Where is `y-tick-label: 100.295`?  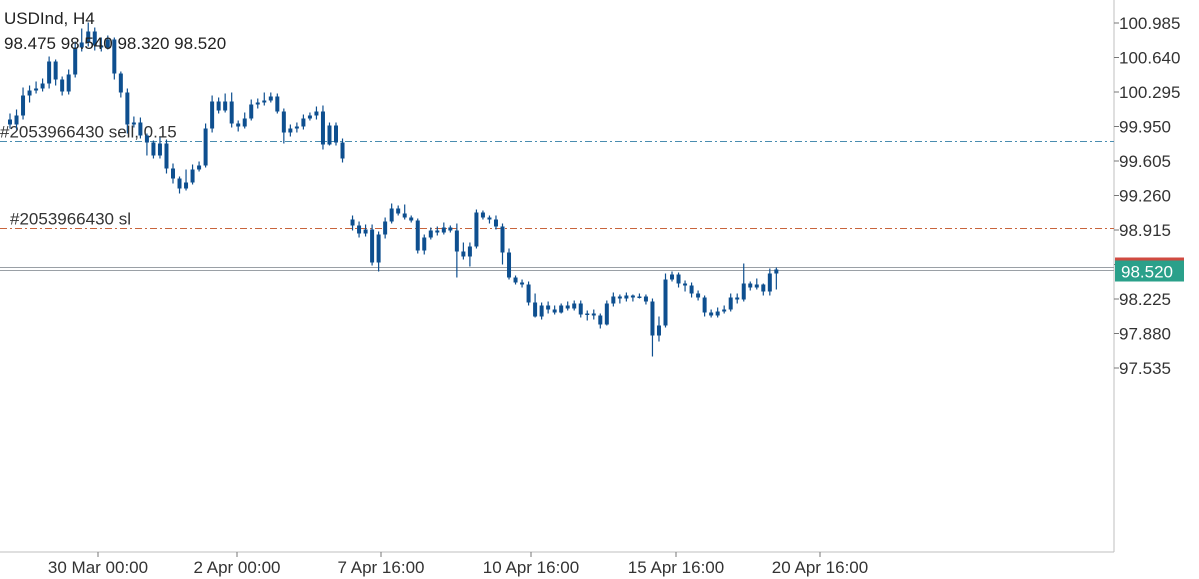
y-tick-label: 100.295 is located at coordinates (1149, 92).